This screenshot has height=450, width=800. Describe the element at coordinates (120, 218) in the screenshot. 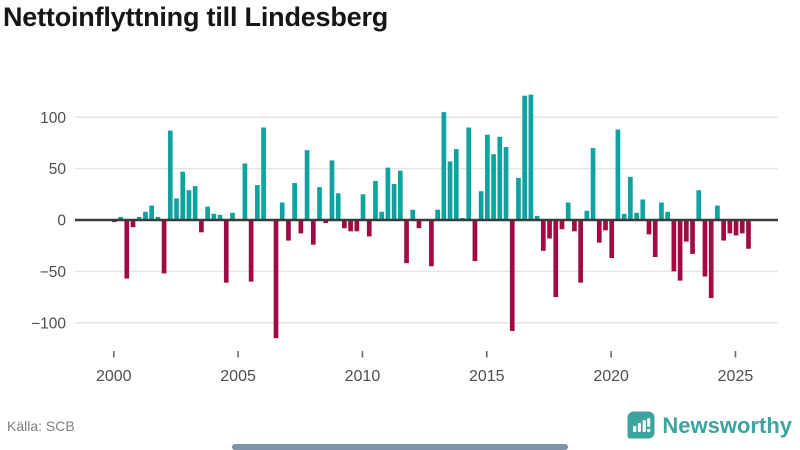

I see `bar-2000-q2` at that location.